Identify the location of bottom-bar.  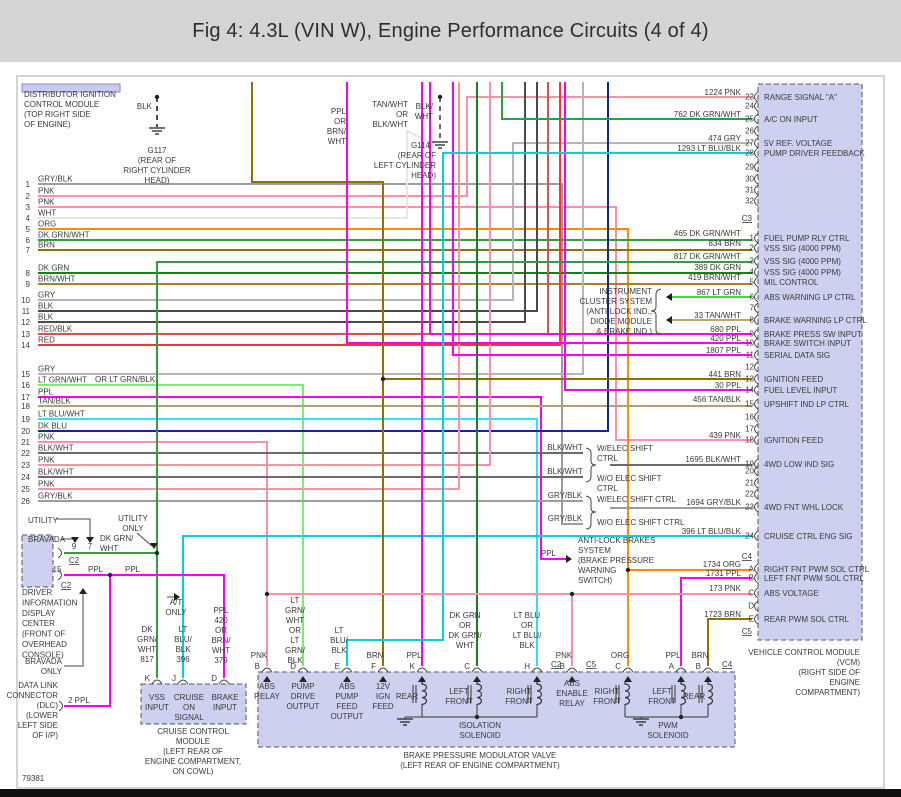
(450, 793).